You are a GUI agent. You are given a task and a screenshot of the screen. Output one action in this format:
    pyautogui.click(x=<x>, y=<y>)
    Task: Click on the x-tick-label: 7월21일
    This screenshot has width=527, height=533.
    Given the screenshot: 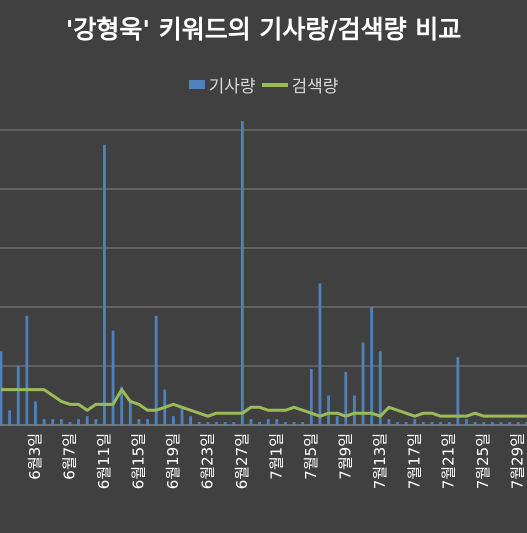 What is the action you would take?
    pyautogui.click(x=449, y=461)
    